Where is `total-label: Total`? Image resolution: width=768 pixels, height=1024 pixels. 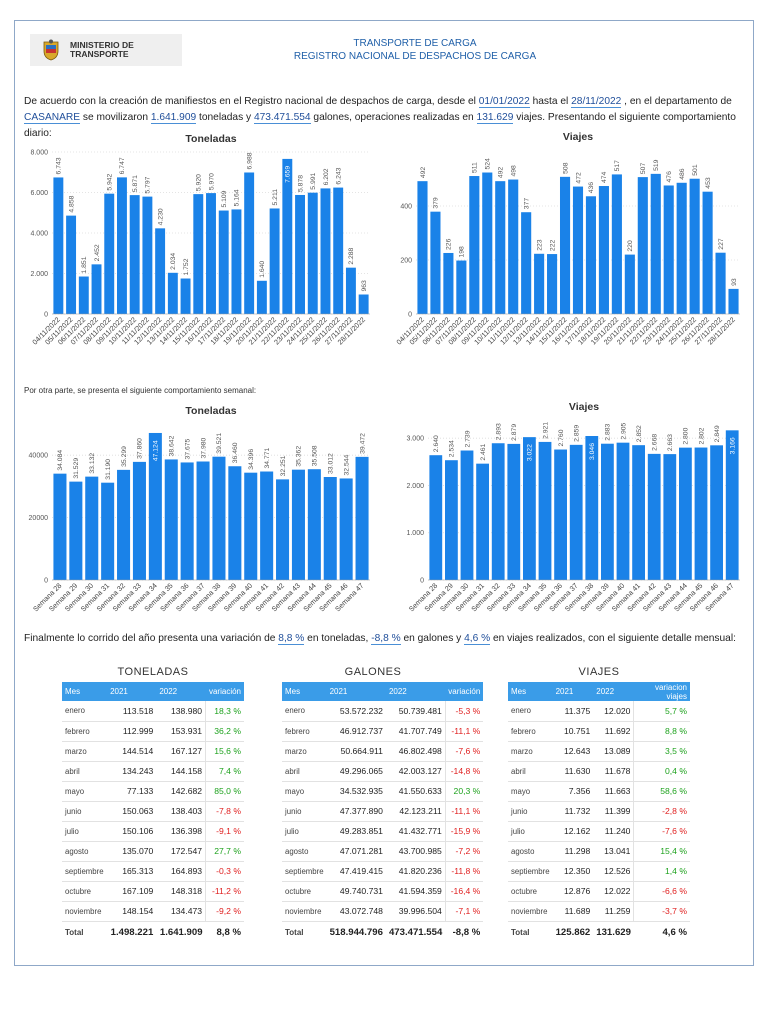
total-label: Total is located at coordinates (85, 931).